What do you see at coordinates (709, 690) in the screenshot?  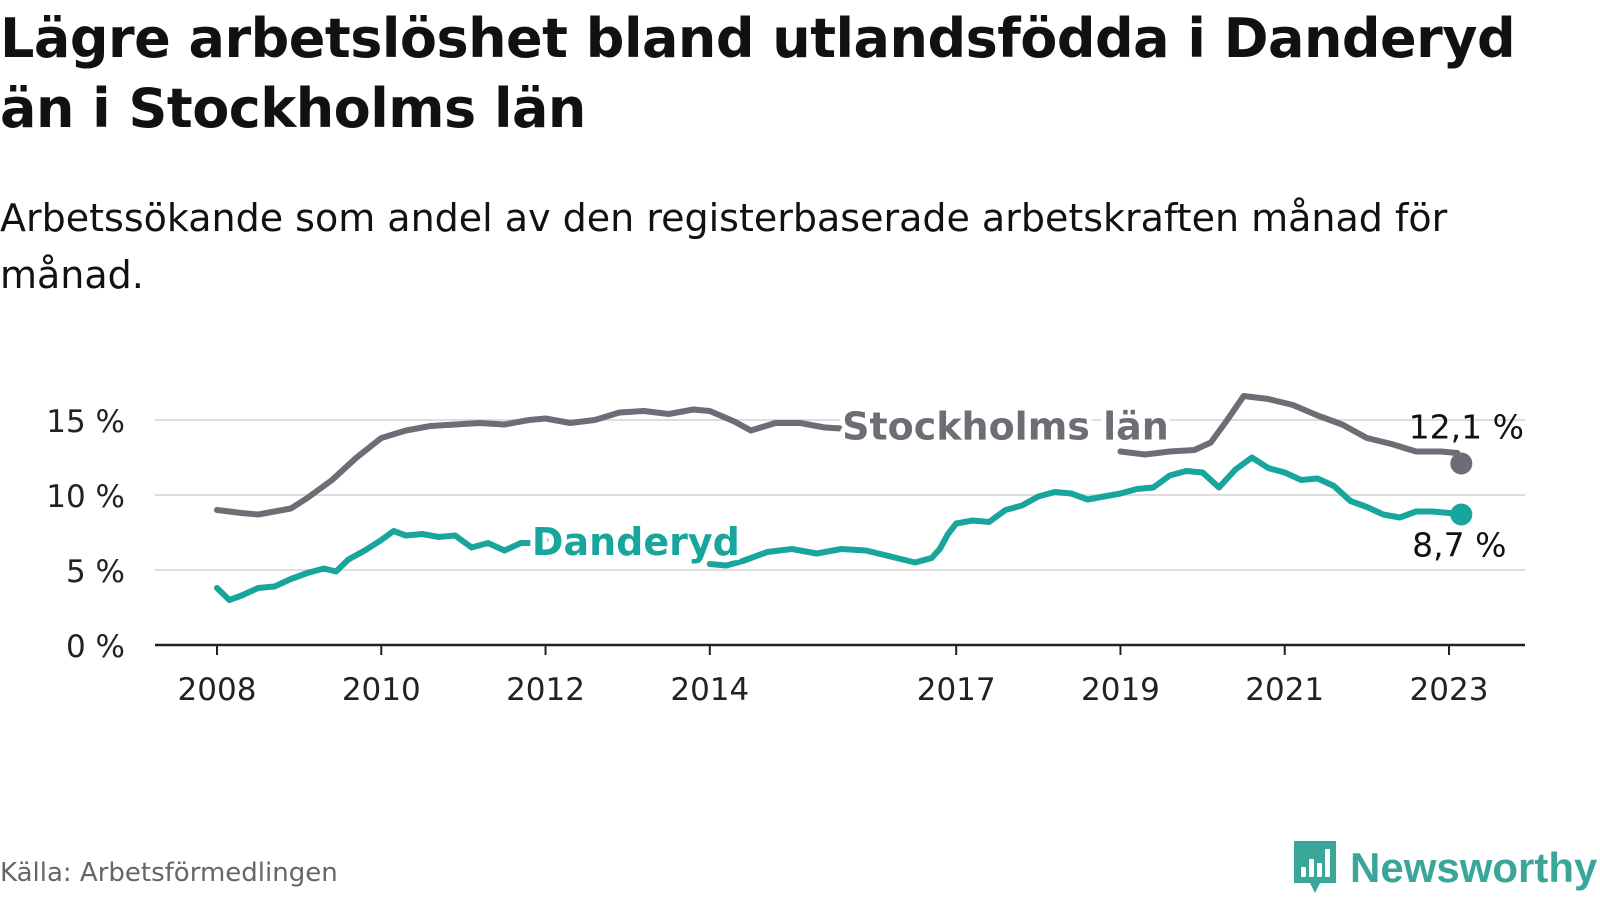 I see `x-tick-label: 2014` at bounding box center [709, 690].